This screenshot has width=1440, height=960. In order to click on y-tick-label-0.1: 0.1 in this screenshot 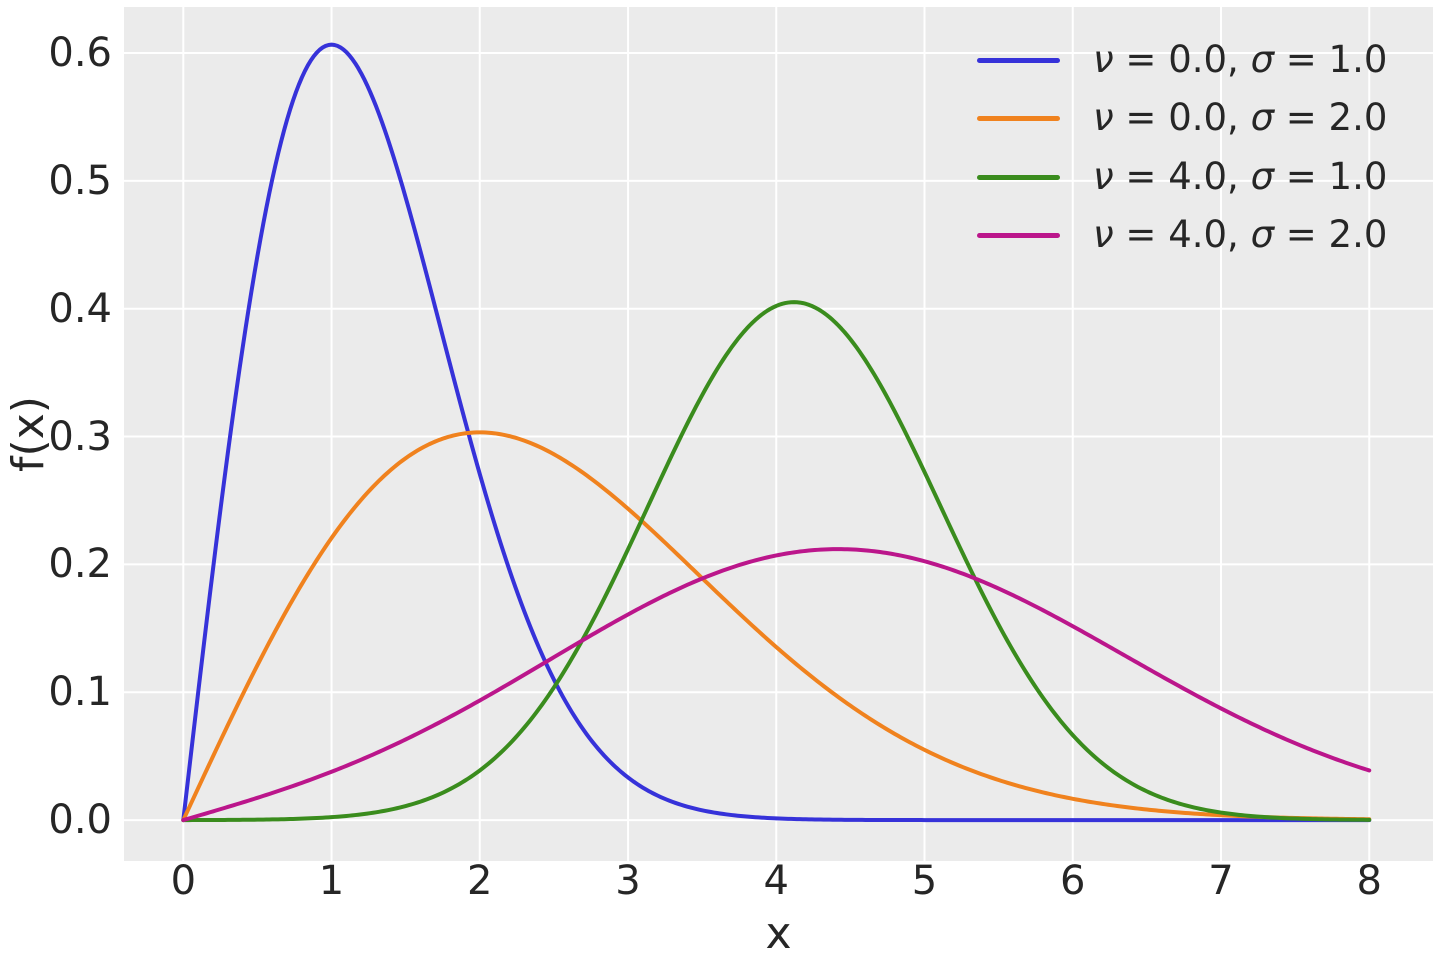, I will do `click(80, 692)`.